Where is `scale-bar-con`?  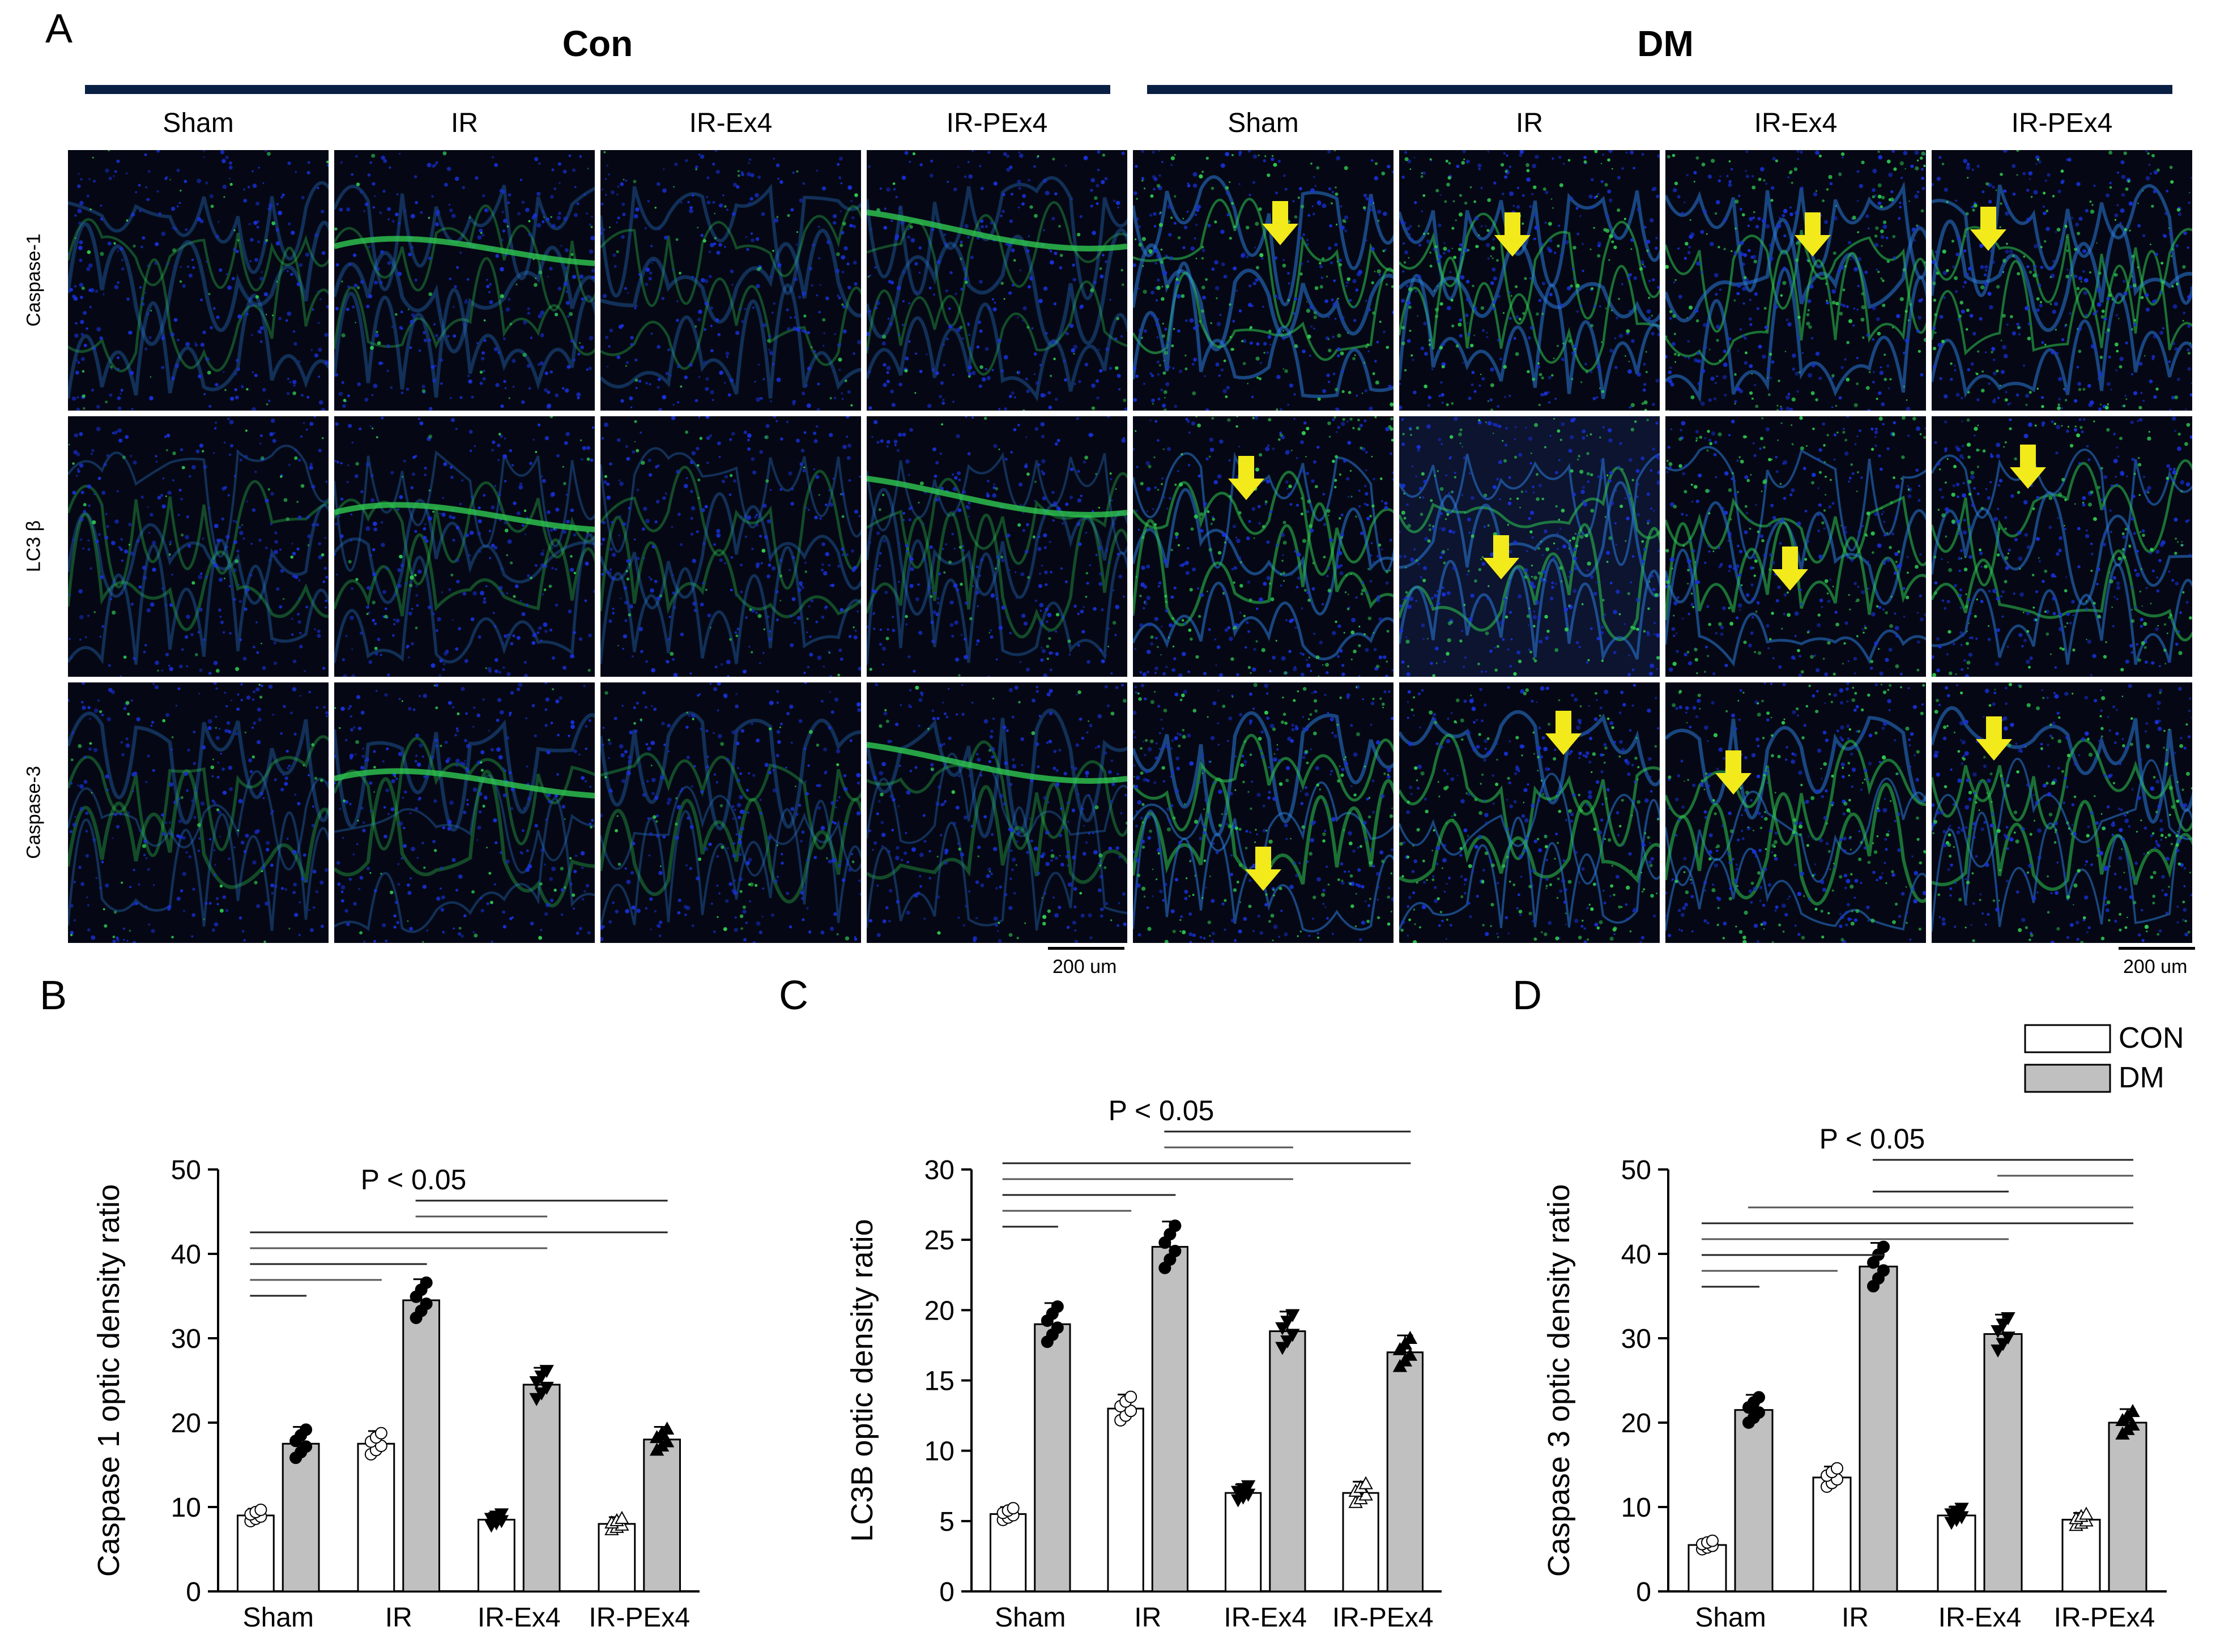
scale-bar-con is located at coordinates (1086, 948).